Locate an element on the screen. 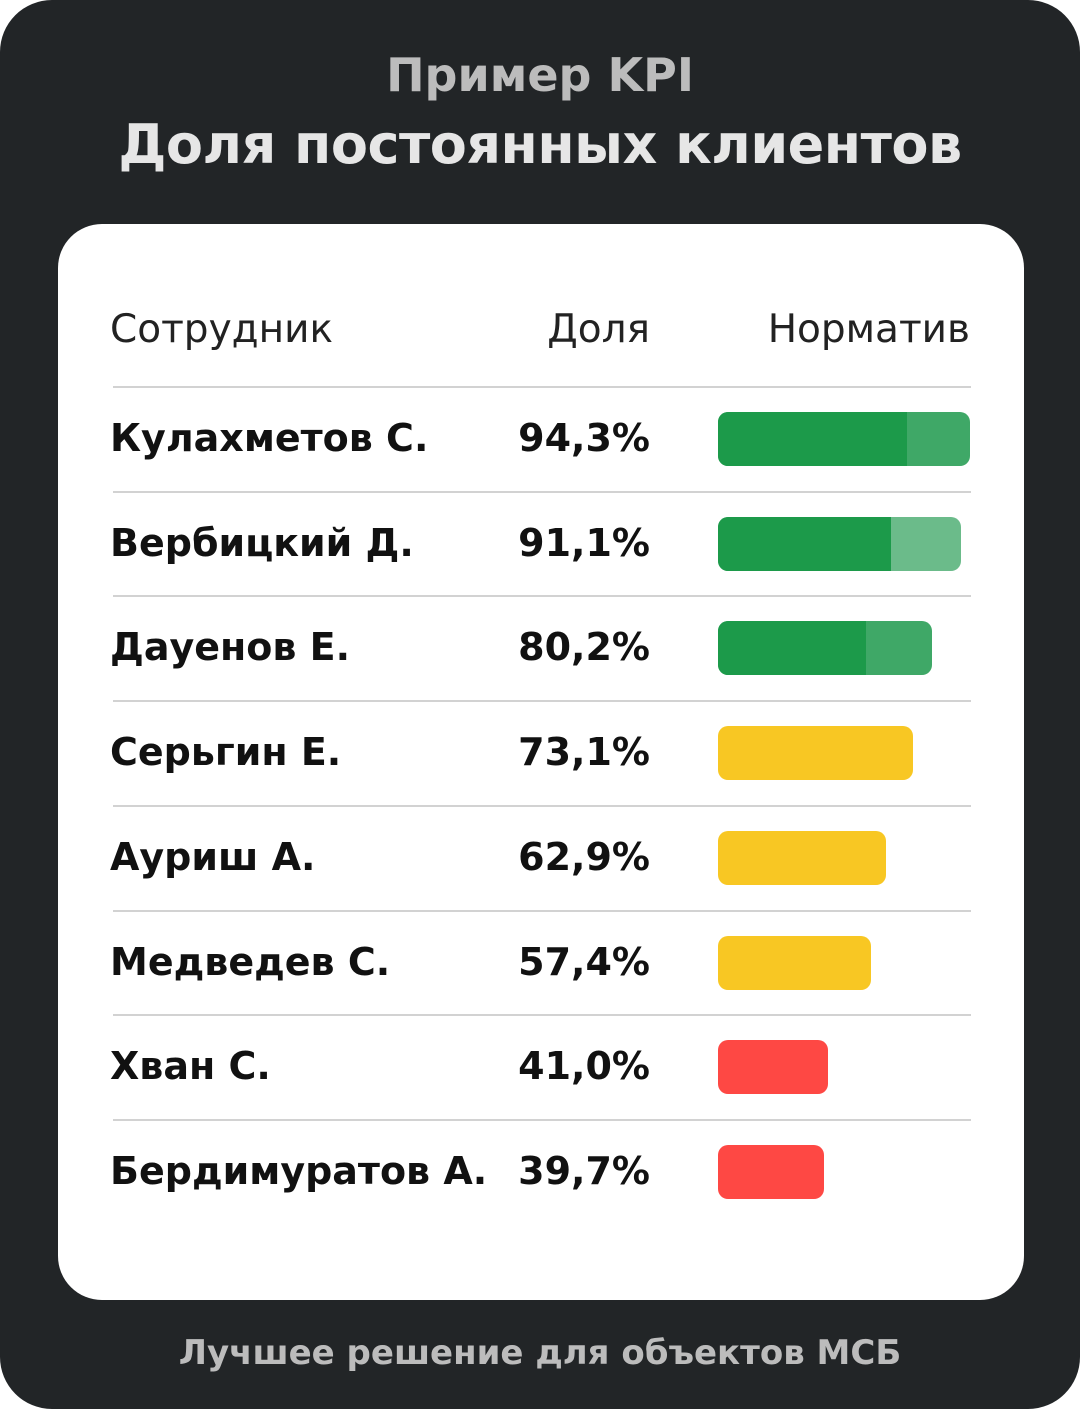  table-row: Дауенов Е. 80,2% is located at coordinates (541, 647).